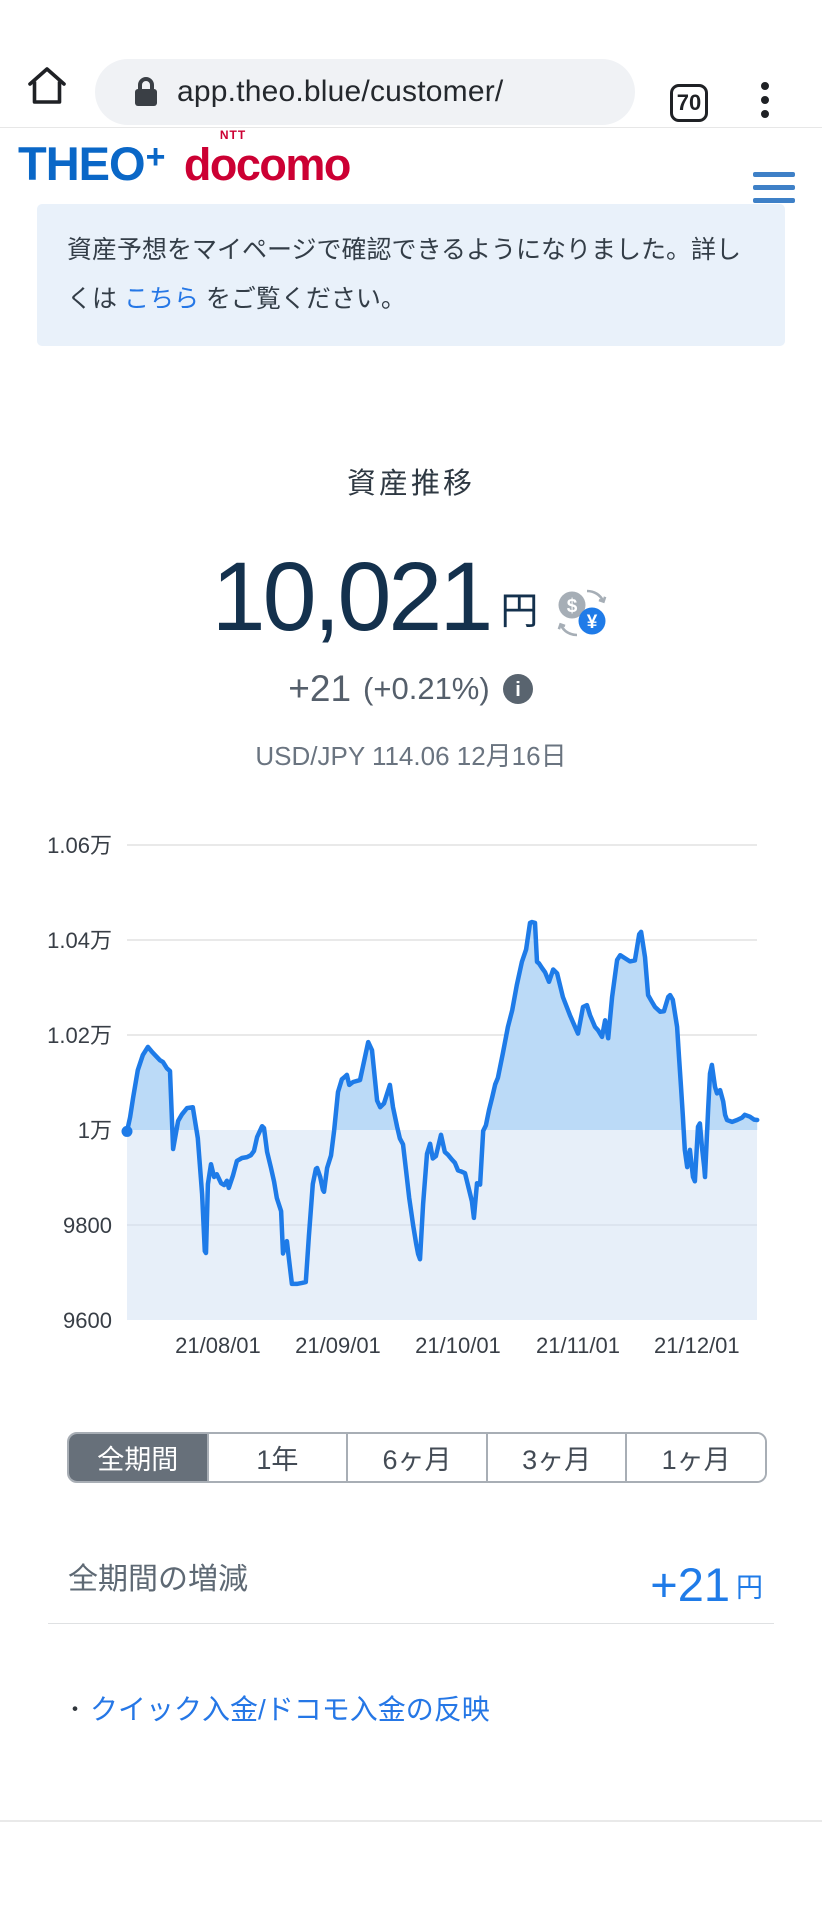 This screenshot has width=822, height=1920. What do you see at coordinates (155, 157) in the screenshot?
I see `theo-plus: +` at bounding box center [155, 157].